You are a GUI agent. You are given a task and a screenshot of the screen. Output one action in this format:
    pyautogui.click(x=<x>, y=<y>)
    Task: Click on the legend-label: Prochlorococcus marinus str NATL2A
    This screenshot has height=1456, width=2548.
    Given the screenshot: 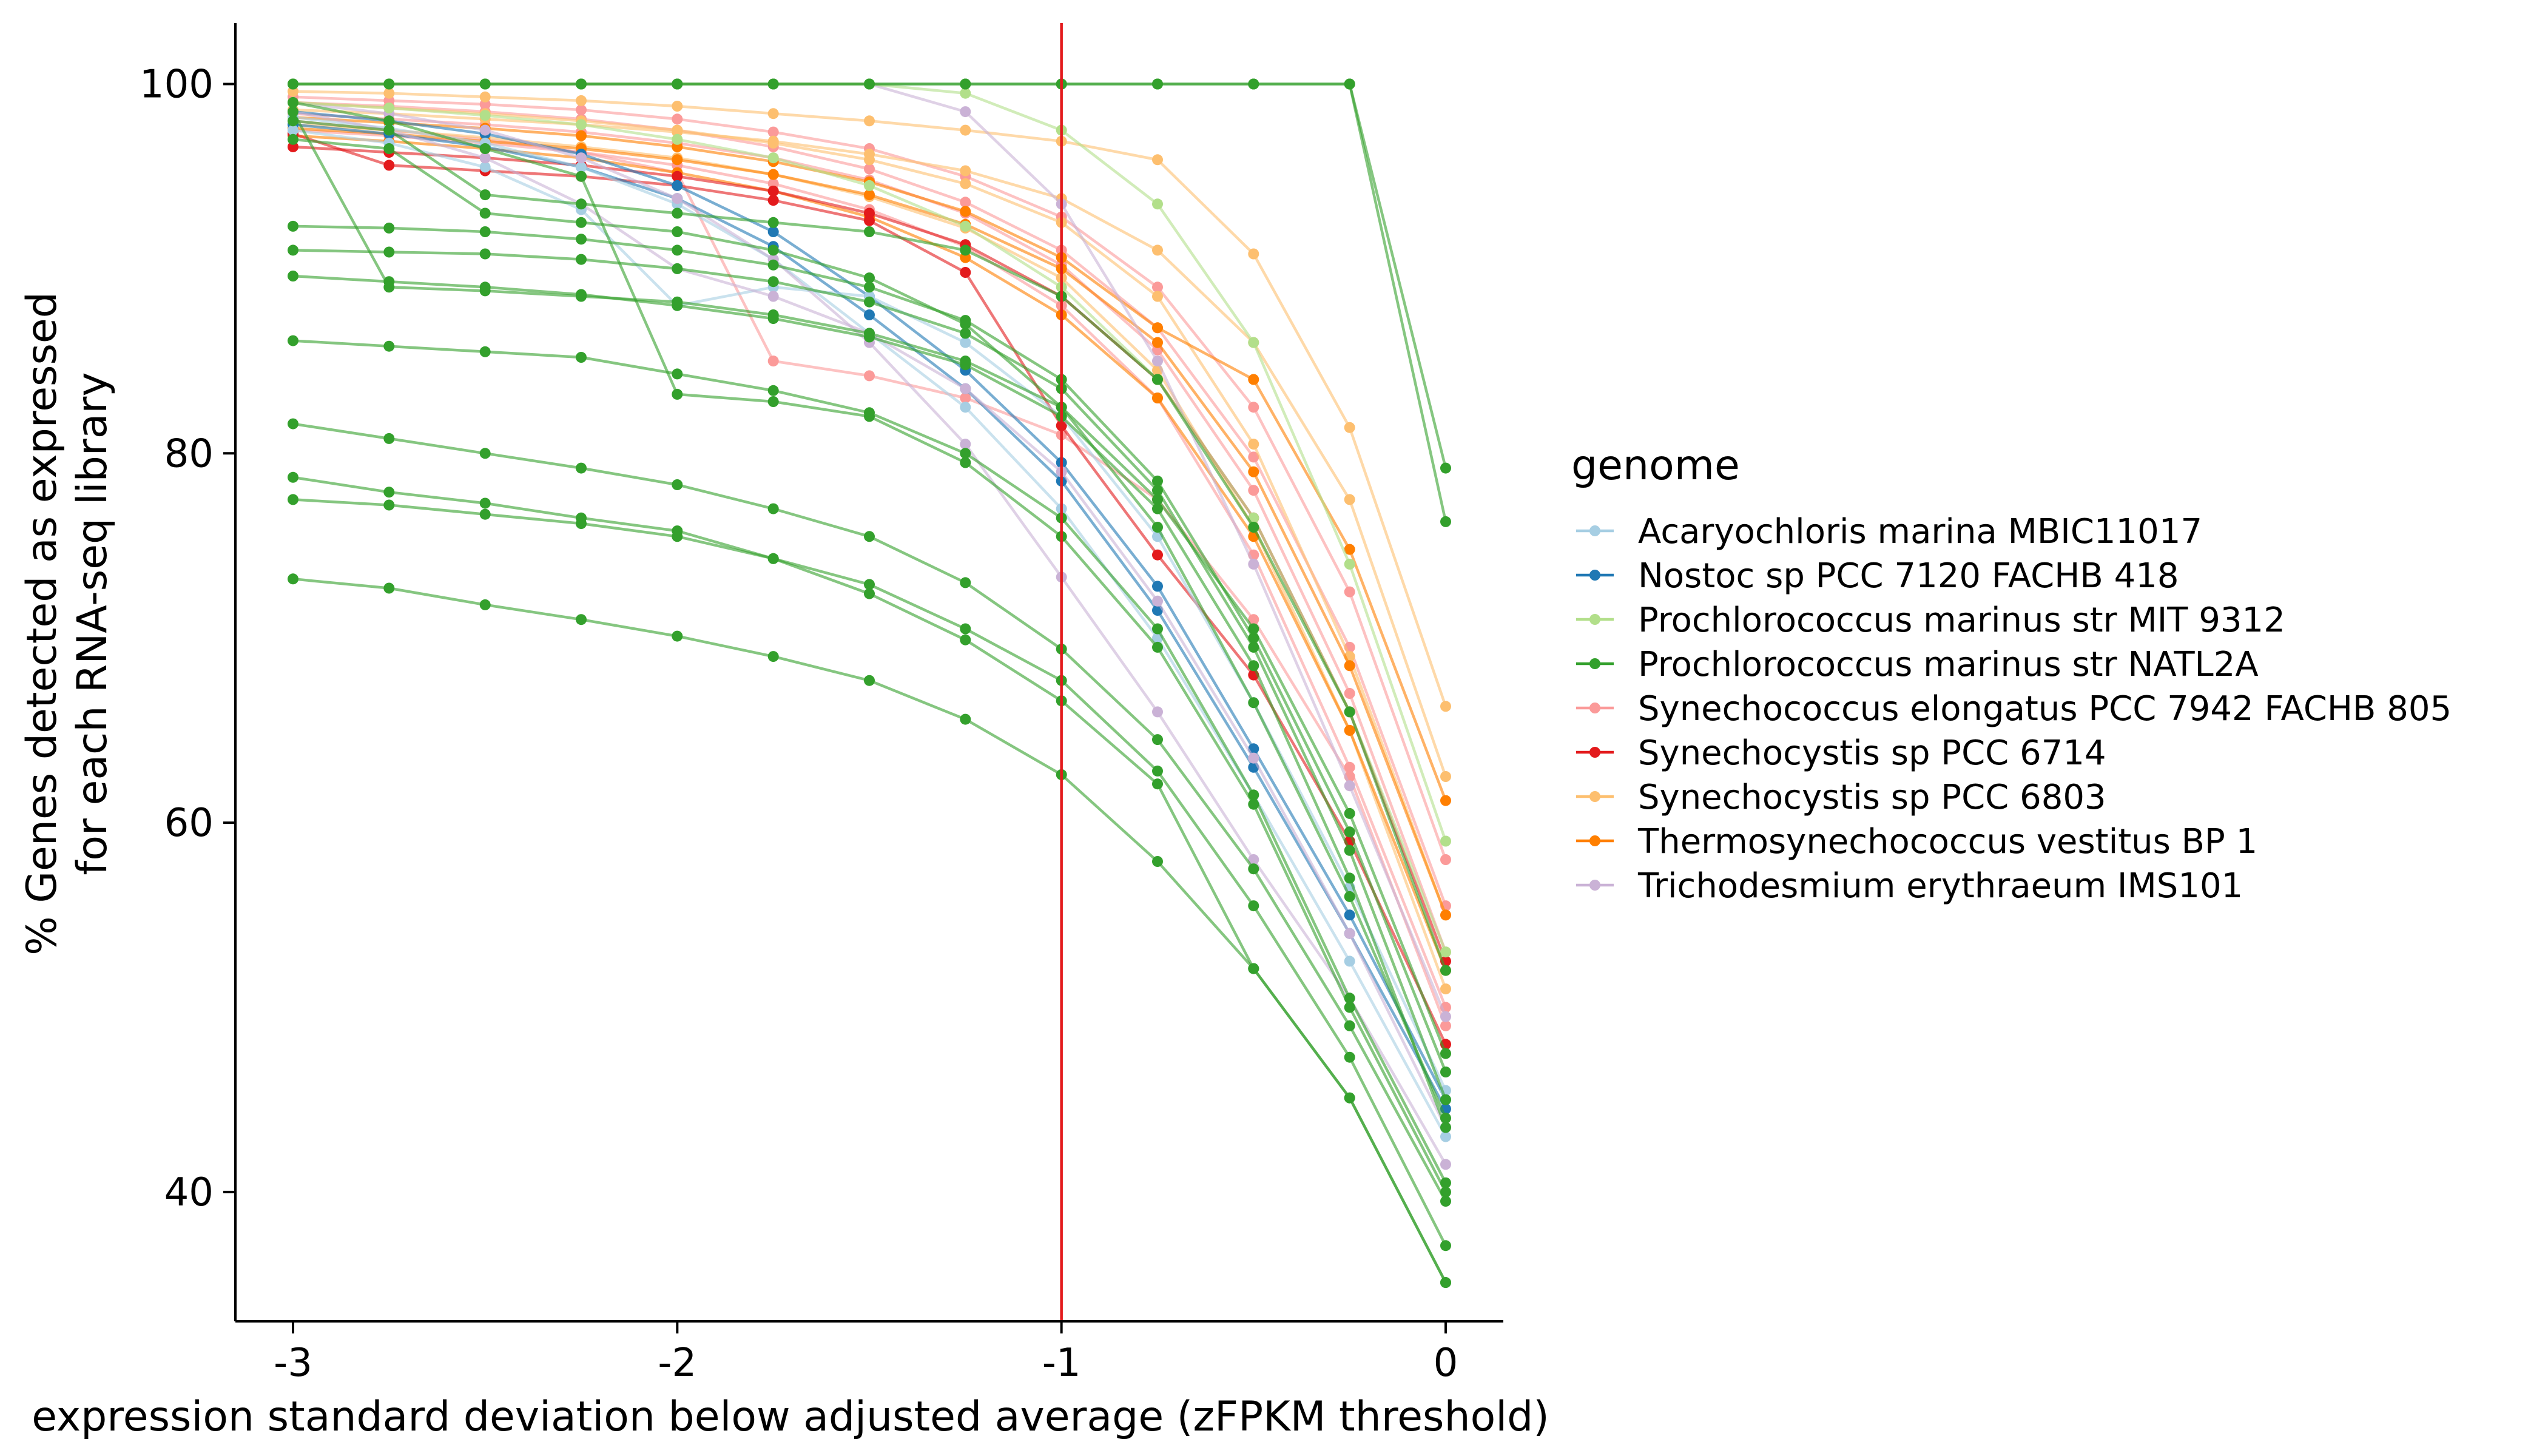 What is the action you would take?
    pyautogui.click(x=1948, y=664)
    